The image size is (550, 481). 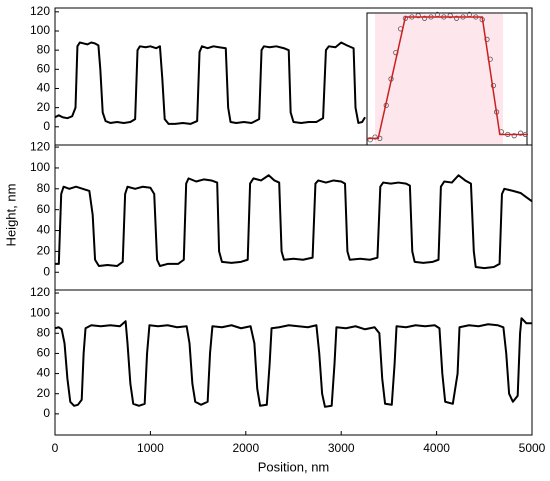 I want to click on x-tick-label: 1000, so click(x=150, y=448).